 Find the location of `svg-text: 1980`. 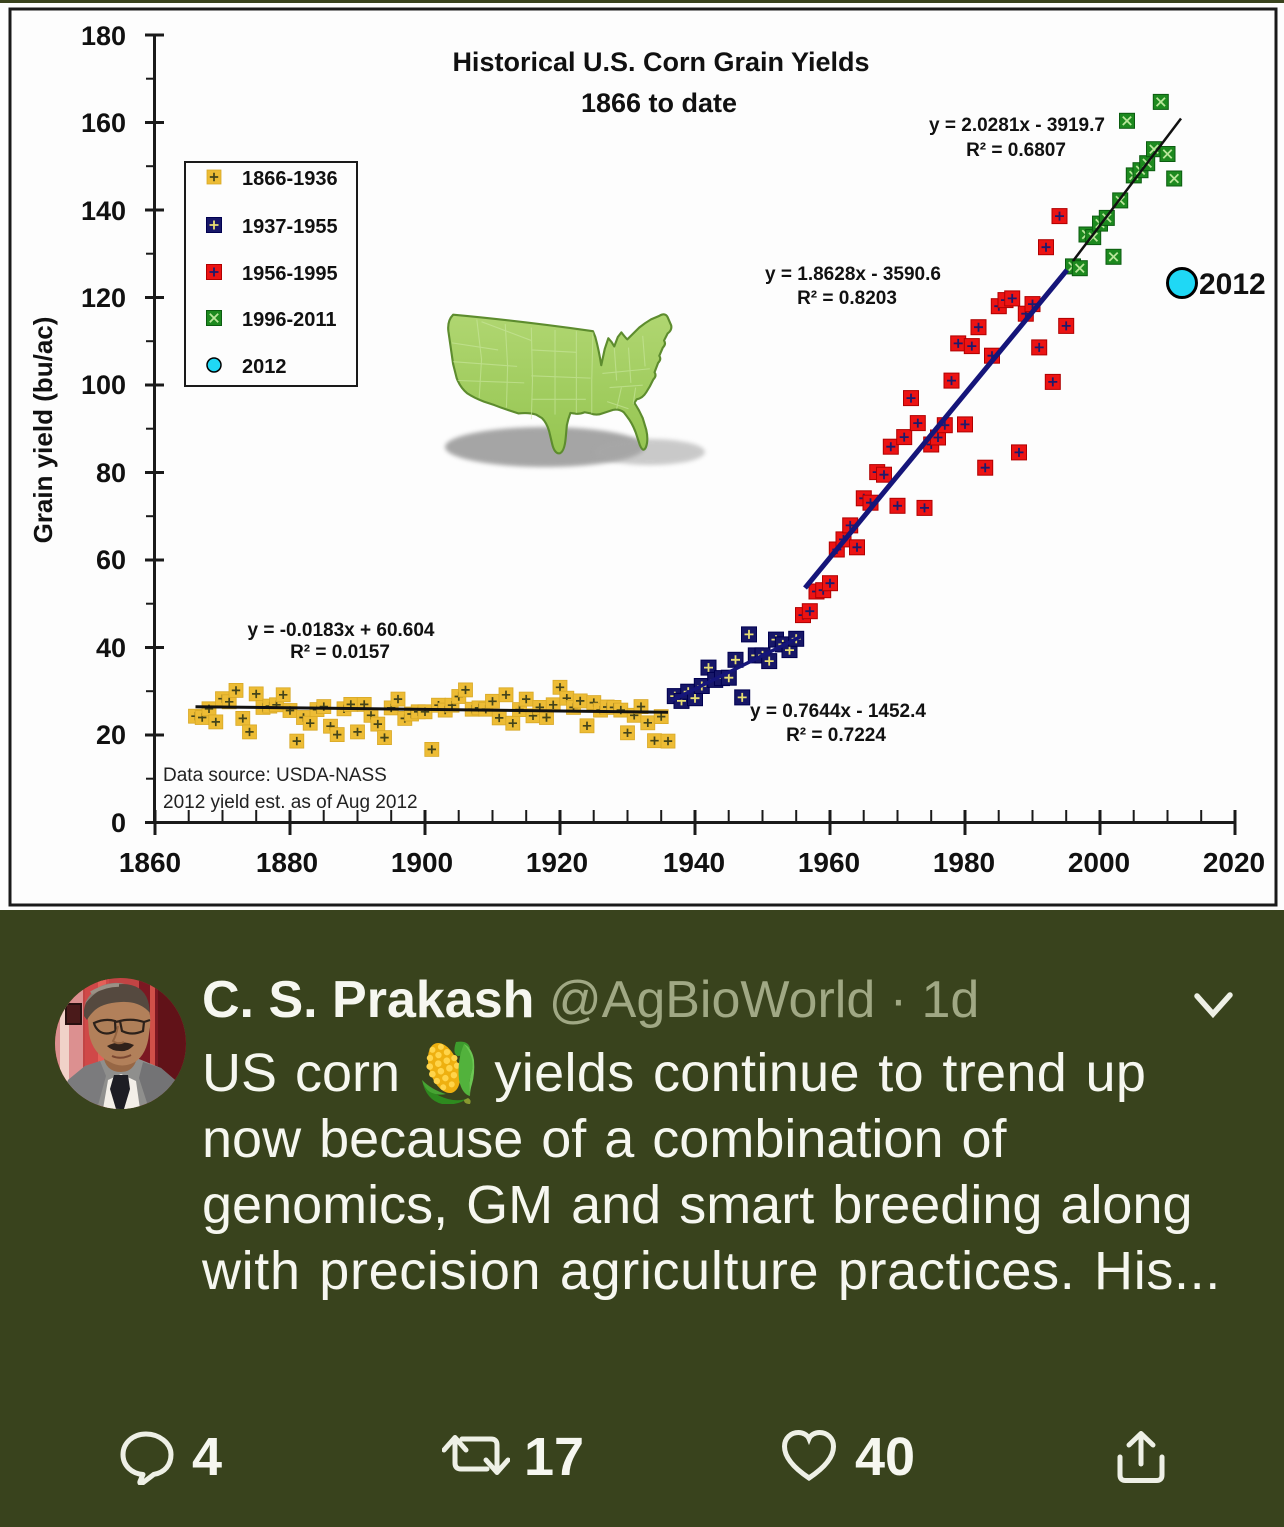

svg-text: 1980 is located at coordinates (964, 862).